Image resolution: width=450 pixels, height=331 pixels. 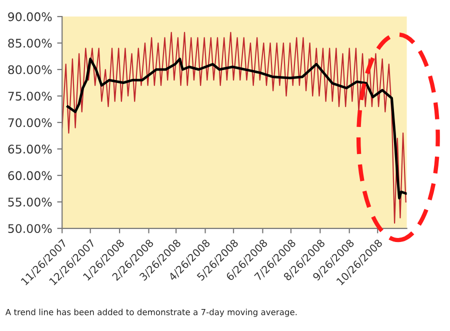 I want to click on y-tick-label: 85.00%, so click(x=30, y=43).